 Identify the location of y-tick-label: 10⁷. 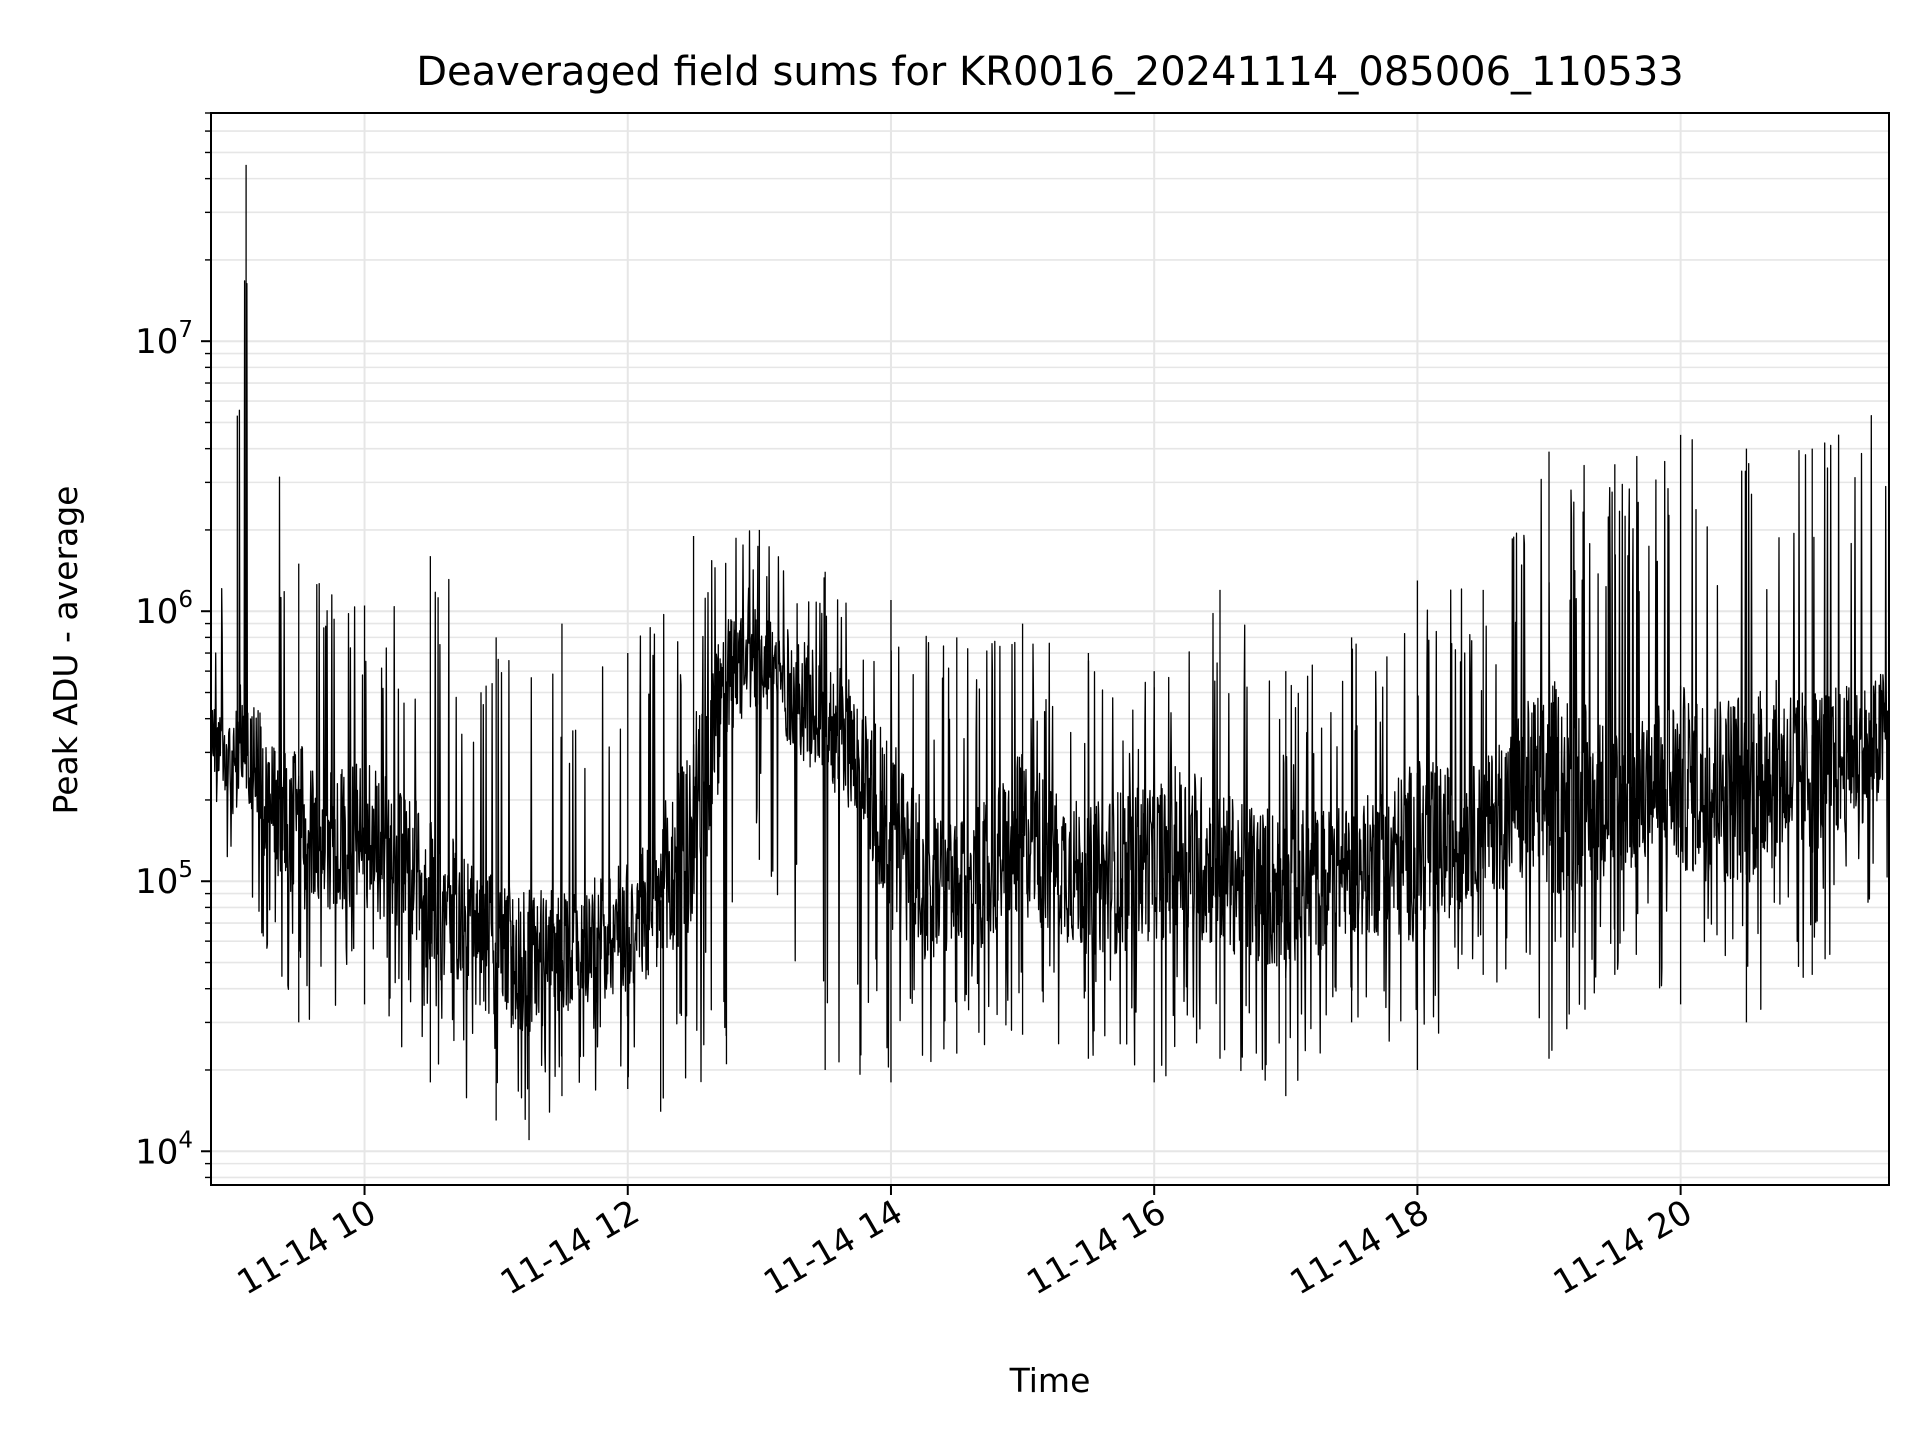
(164, 339).